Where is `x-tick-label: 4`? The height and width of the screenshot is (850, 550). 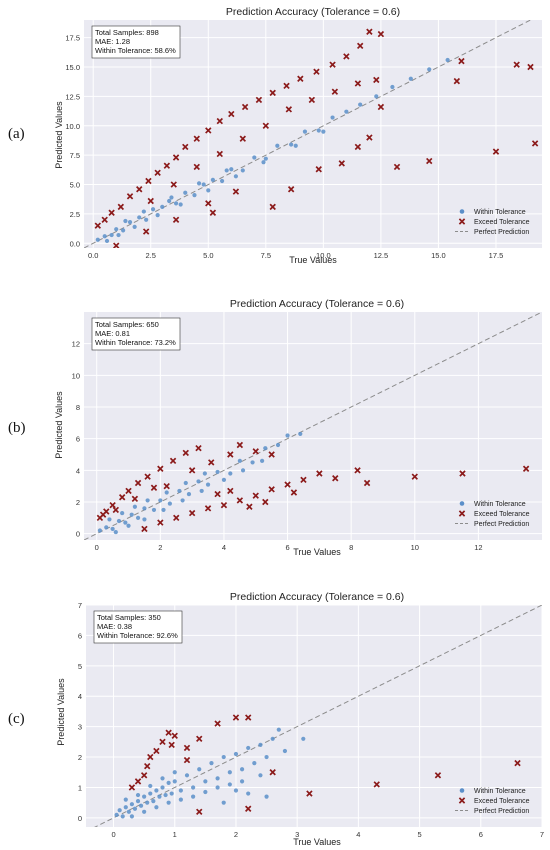 x-tick-label: 4 is located at coordinates (224, 547).